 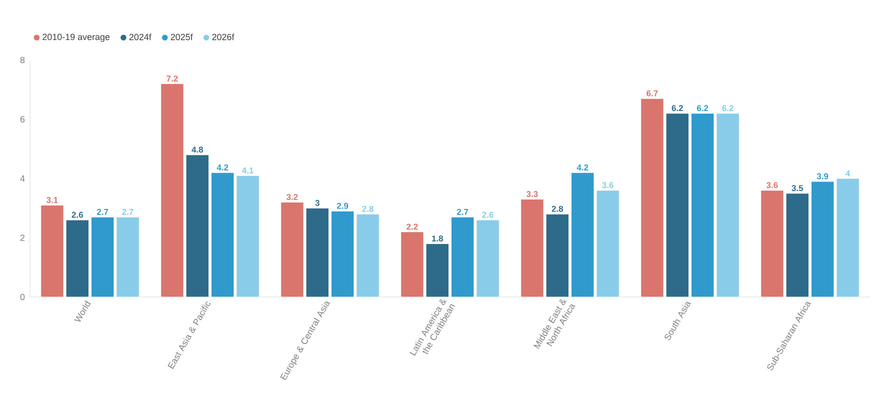 I want to click on data-label: 7.2, so click(x=172, y=79).